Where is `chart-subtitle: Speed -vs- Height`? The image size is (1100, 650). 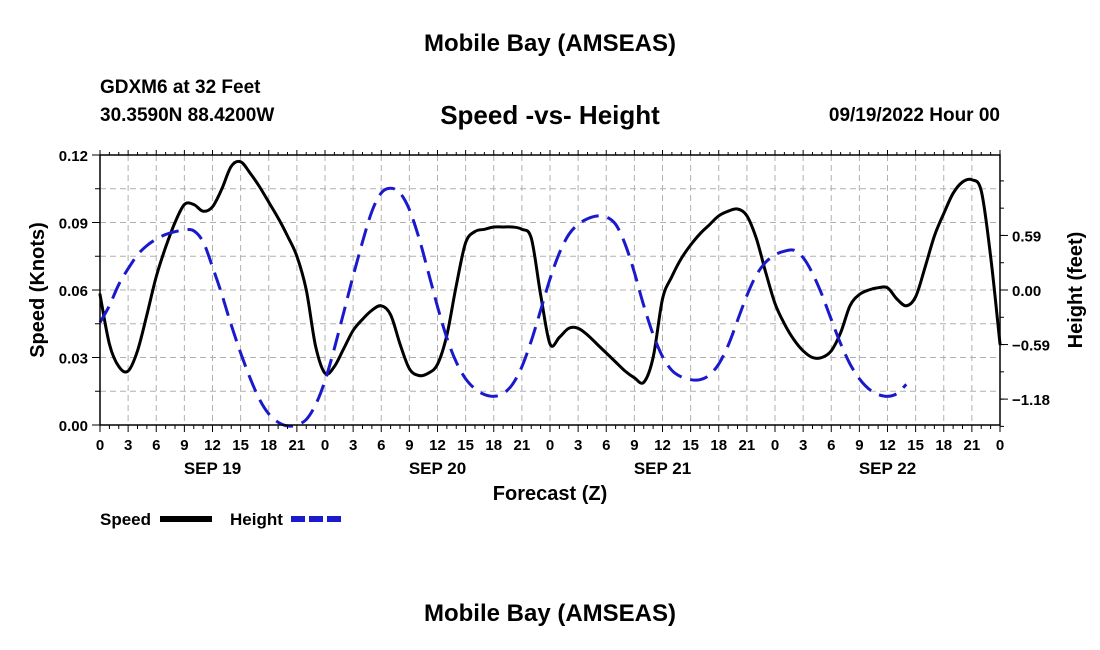 chart-subtitle: Speed -vs- Height is located at coordinates (550, 115).